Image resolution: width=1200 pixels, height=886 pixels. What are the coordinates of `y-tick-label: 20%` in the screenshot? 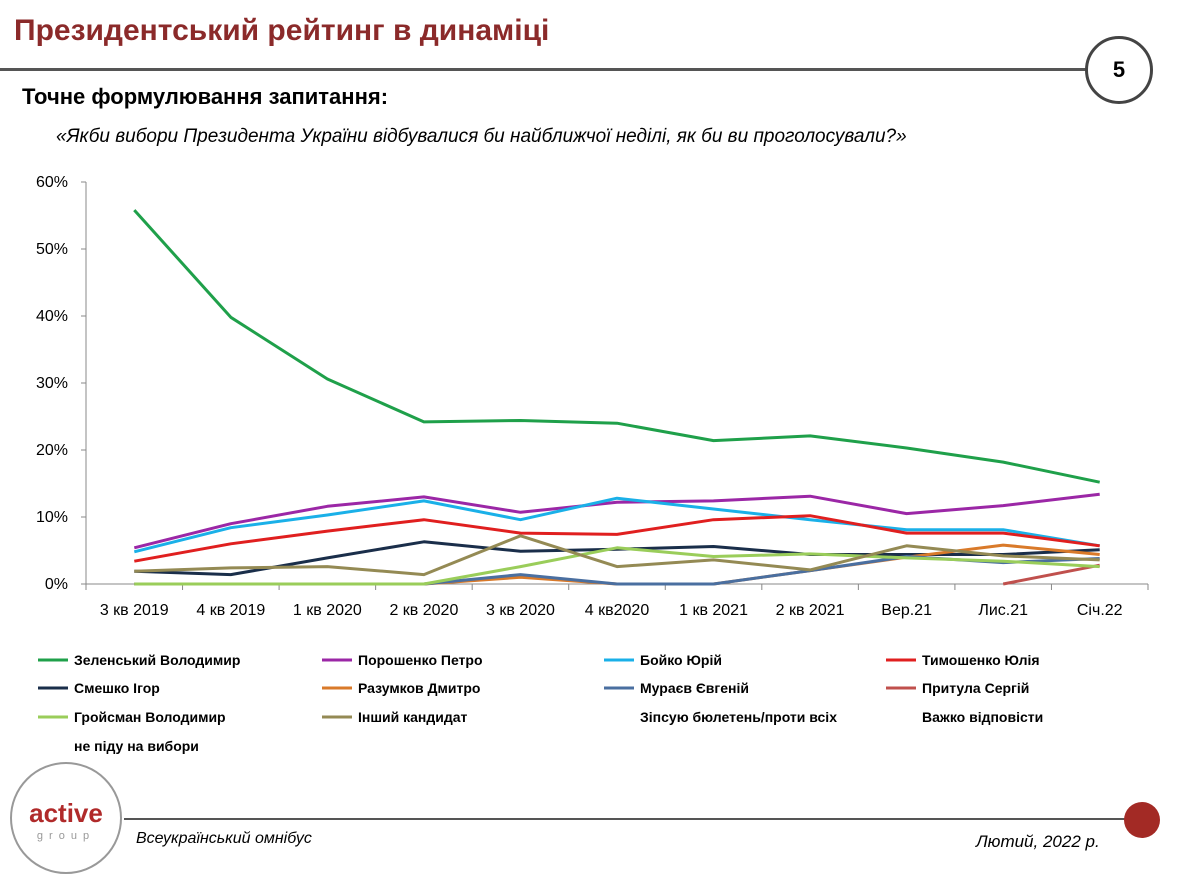 It's located at (52, 450).